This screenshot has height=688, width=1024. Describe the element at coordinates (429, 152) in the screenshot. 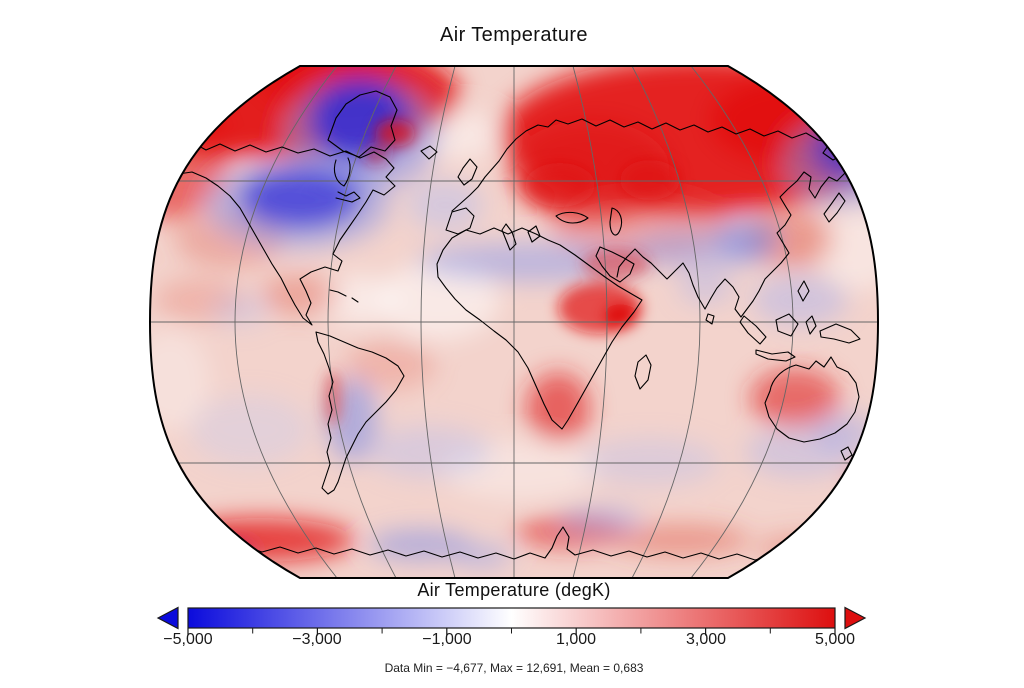

I see `coast-iceland` at that location.